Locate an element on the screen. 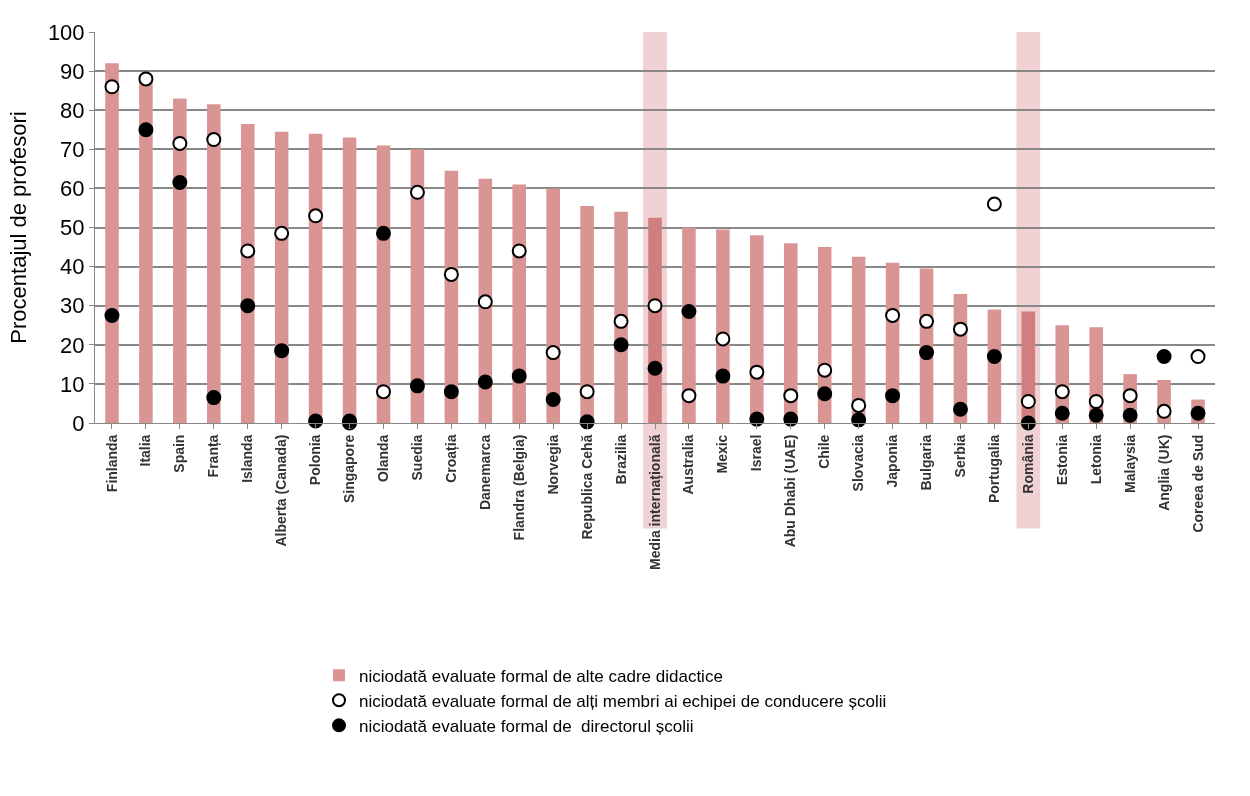 The width and height of the screenshot is (1250, 796). legend-label: niciodată evaluate formal de alte cadre didactice is located at coordinates (541, 676).